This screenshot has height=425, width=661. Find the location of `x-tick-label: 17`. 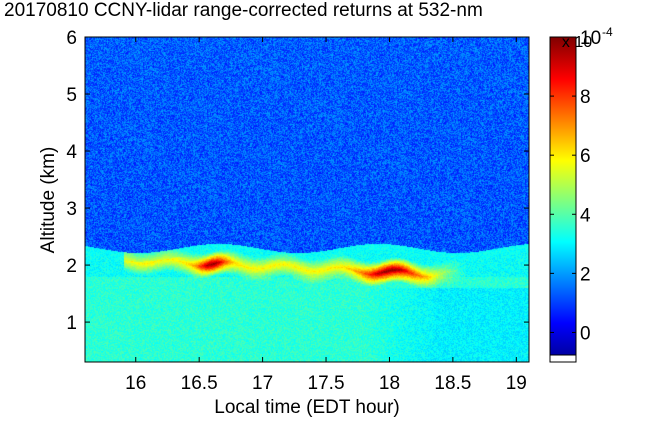

x-tick-label: 17 is located at coordinates (262, 383).